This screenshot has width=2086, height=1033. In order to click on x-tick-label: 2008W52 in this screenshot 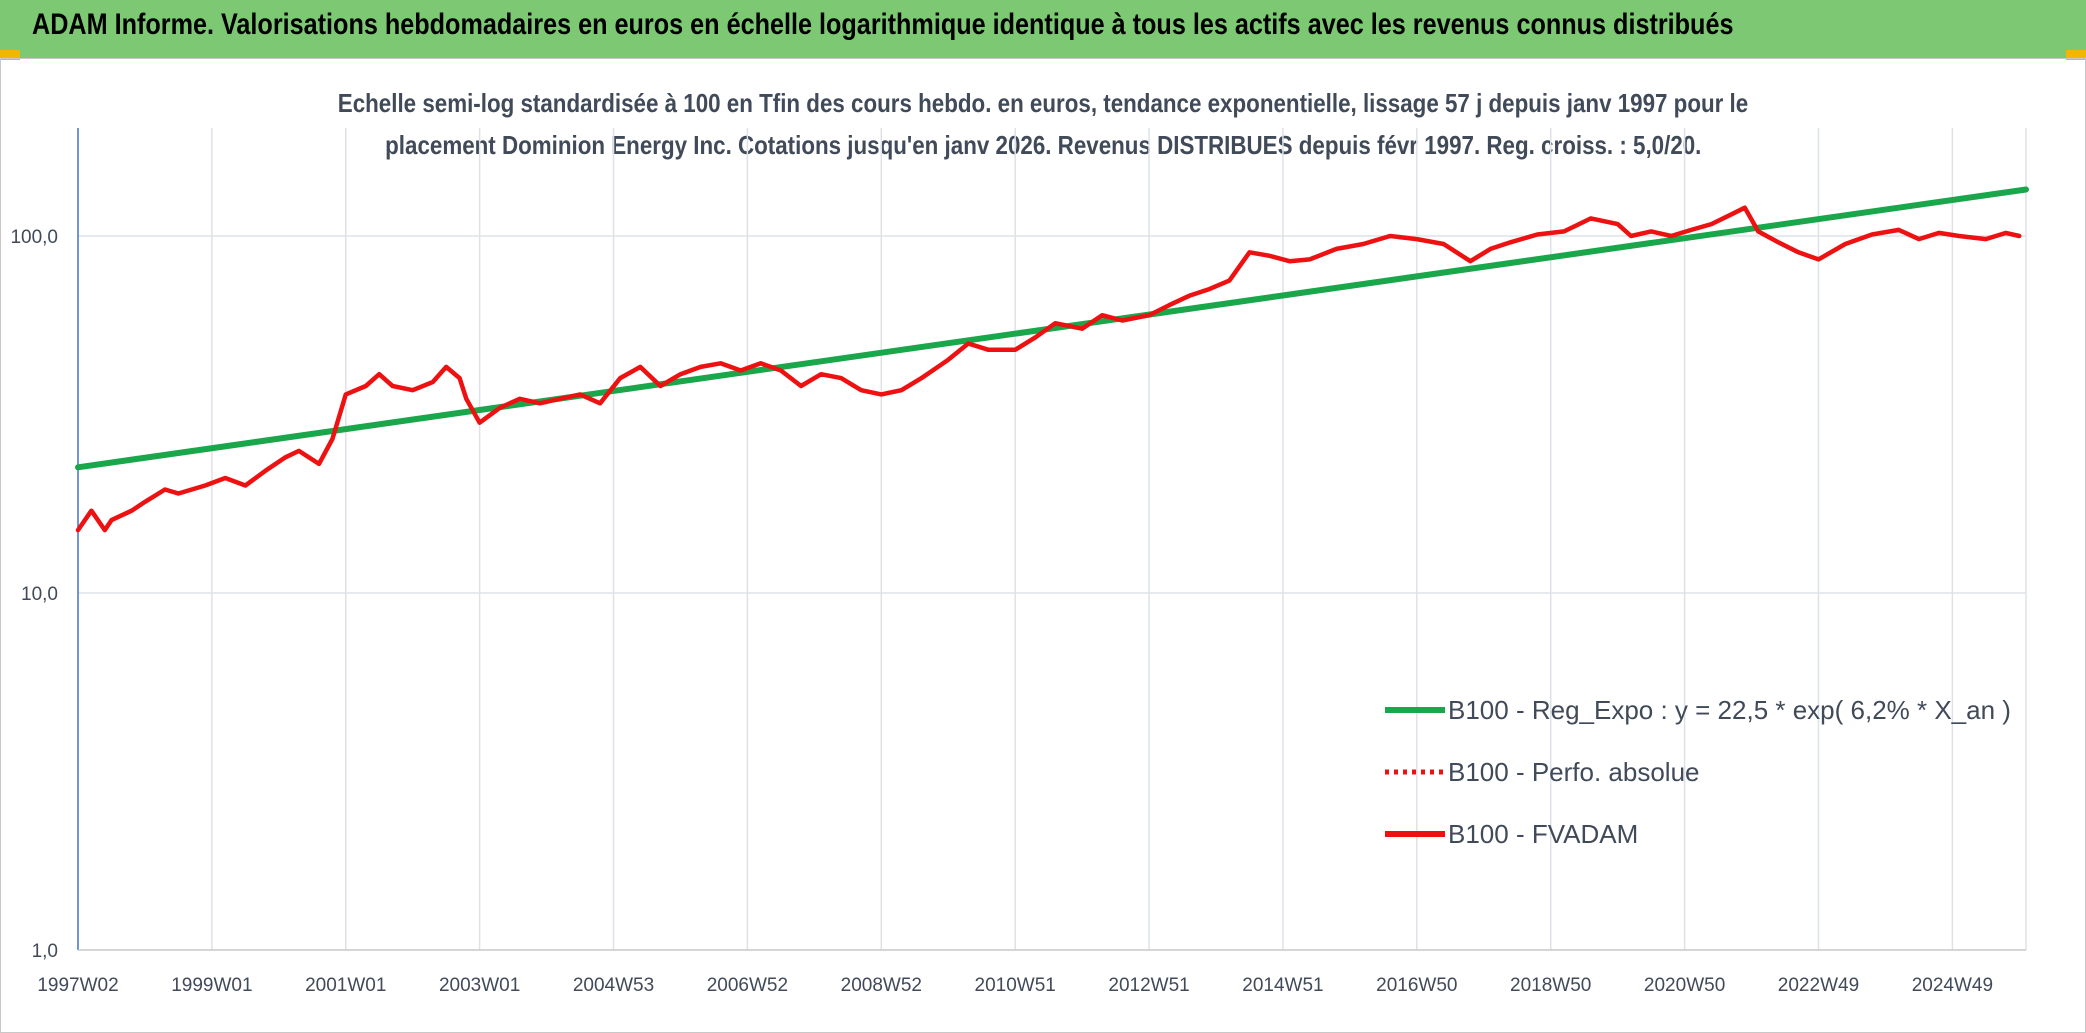, I will do `click(881, 985)`.